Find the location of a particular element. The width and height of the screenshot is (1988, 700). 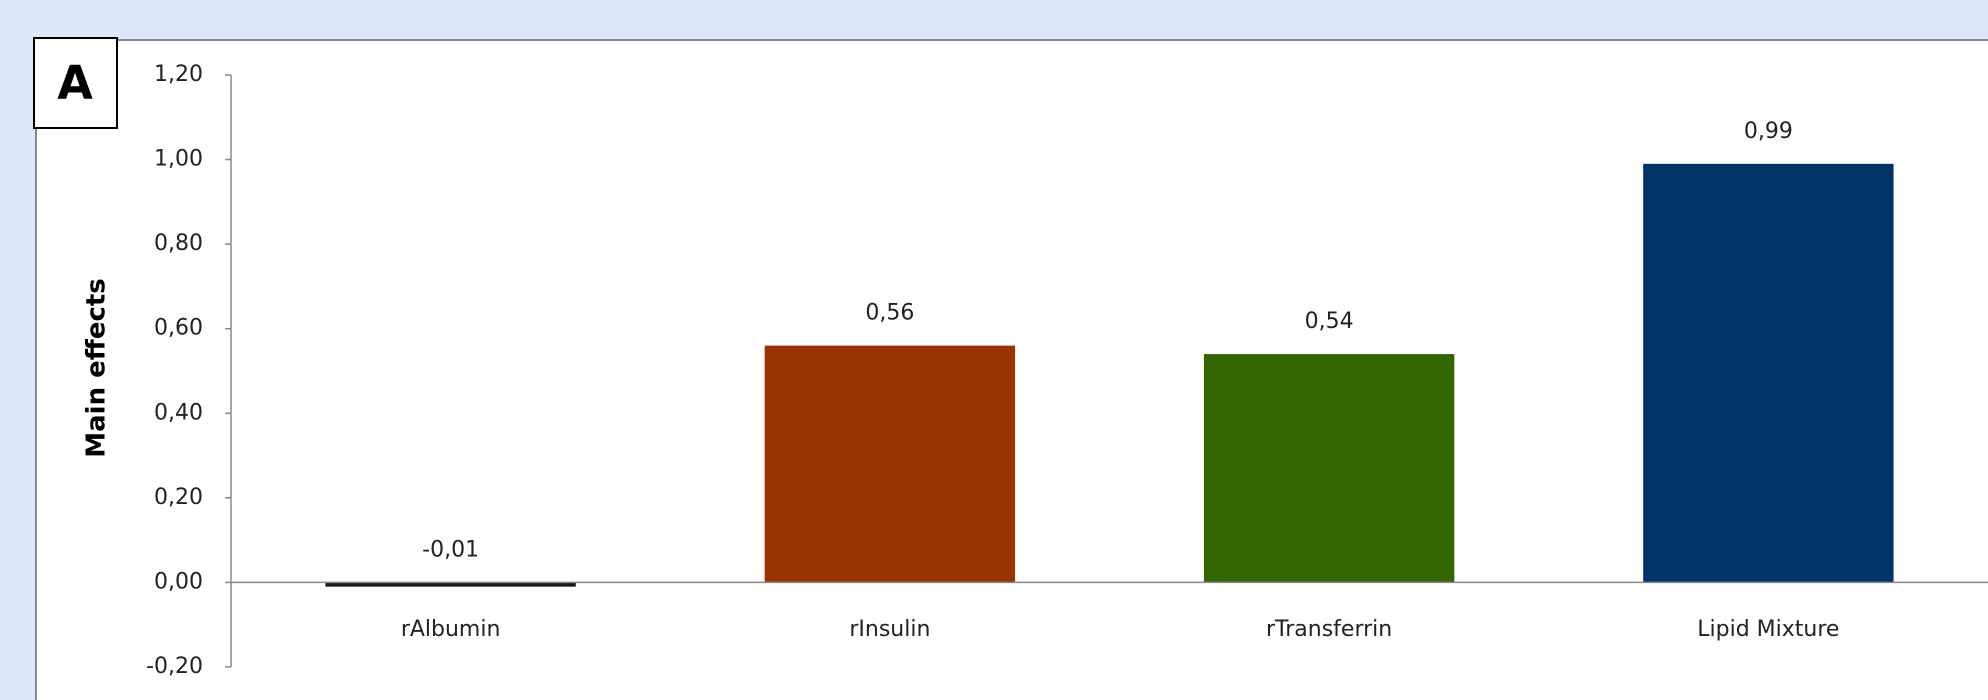

y-tick-label: 1,00 is located at coordinates (178, 159).